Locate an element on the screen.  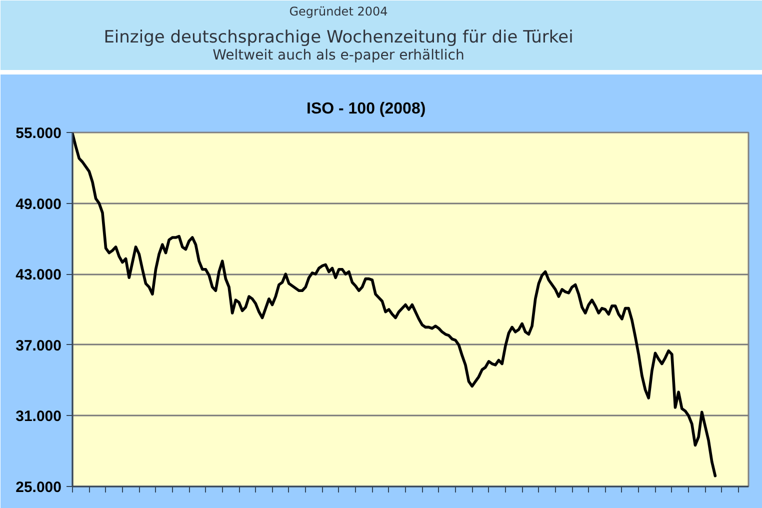
chart-title: ISO - 100 (2008) is located at coordinates (366, 109).